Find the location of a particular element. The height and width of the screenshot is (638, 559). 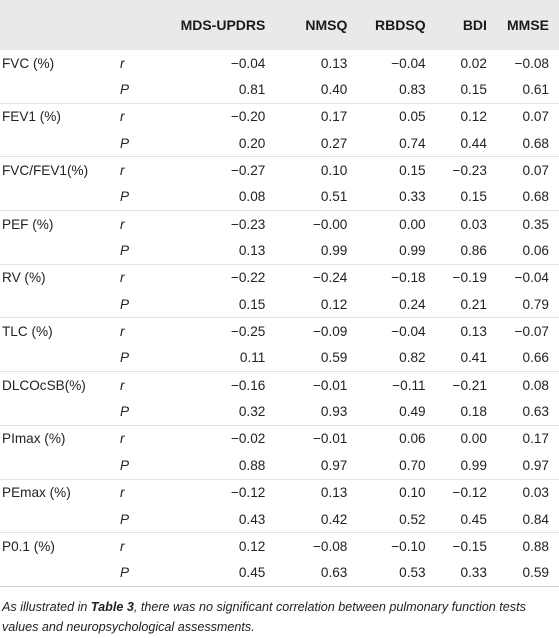

value-cell-rbdsq: 0.49 is located at coordinates (386, 412).